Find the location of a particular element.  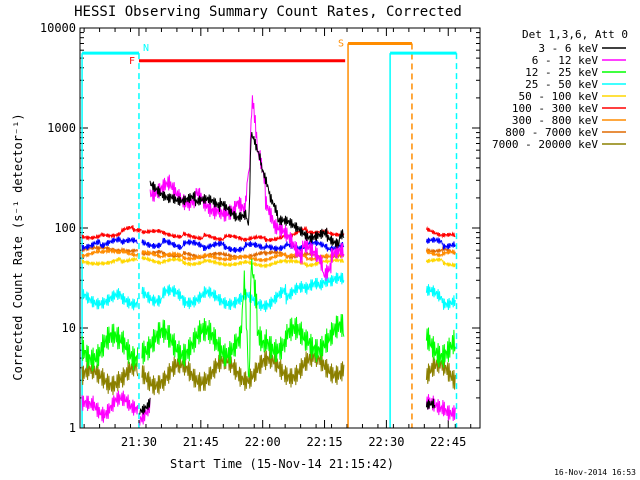

legend-label: 300 - 800 keV is located at coordinates (555, 120).